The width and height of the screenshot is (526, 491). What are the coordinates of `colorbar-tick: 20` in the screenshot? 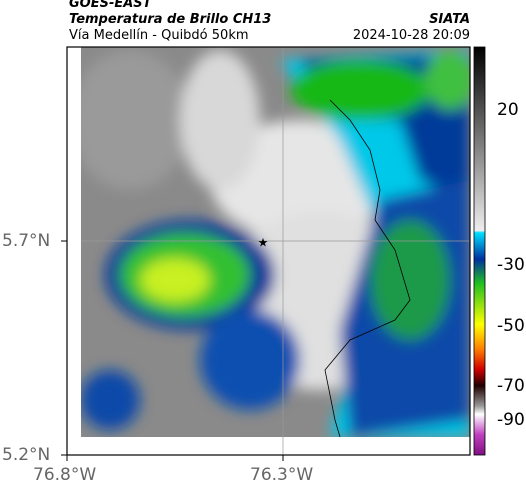 It's located at (508, 110).